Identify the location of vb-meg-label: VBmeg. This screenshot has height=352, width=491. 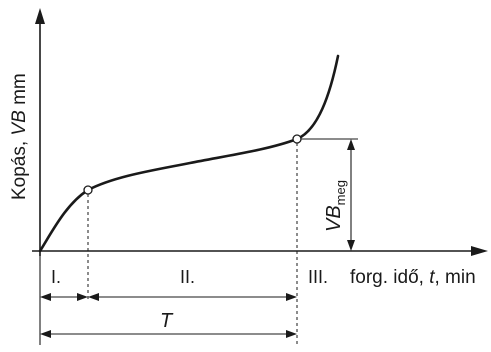
(335, 206).